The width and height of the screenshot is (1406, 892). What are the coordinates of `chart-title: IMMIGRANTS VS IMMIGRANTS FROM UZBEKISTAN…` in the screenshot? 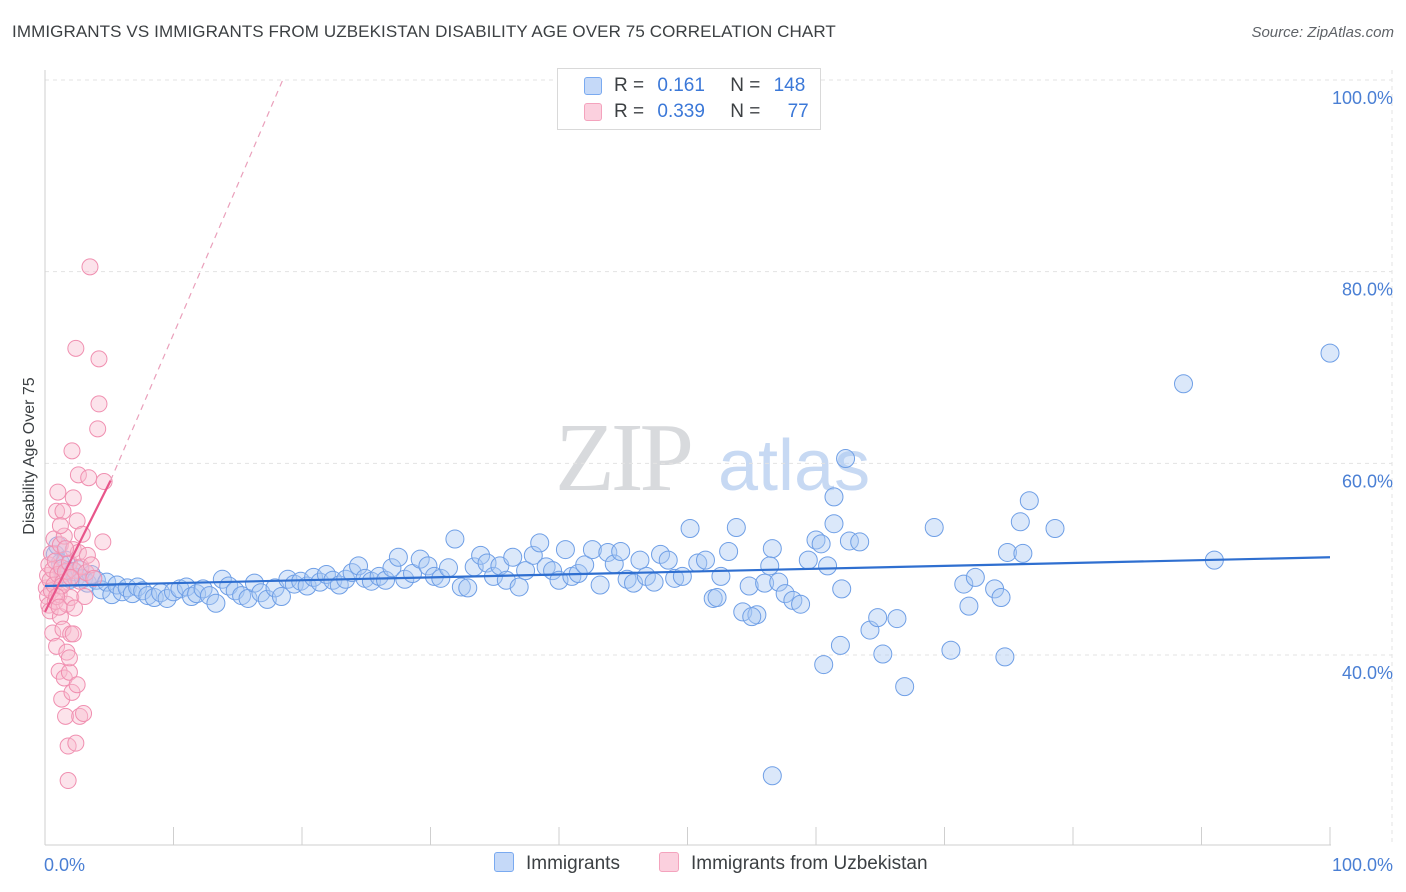 It's located at (424, 31).